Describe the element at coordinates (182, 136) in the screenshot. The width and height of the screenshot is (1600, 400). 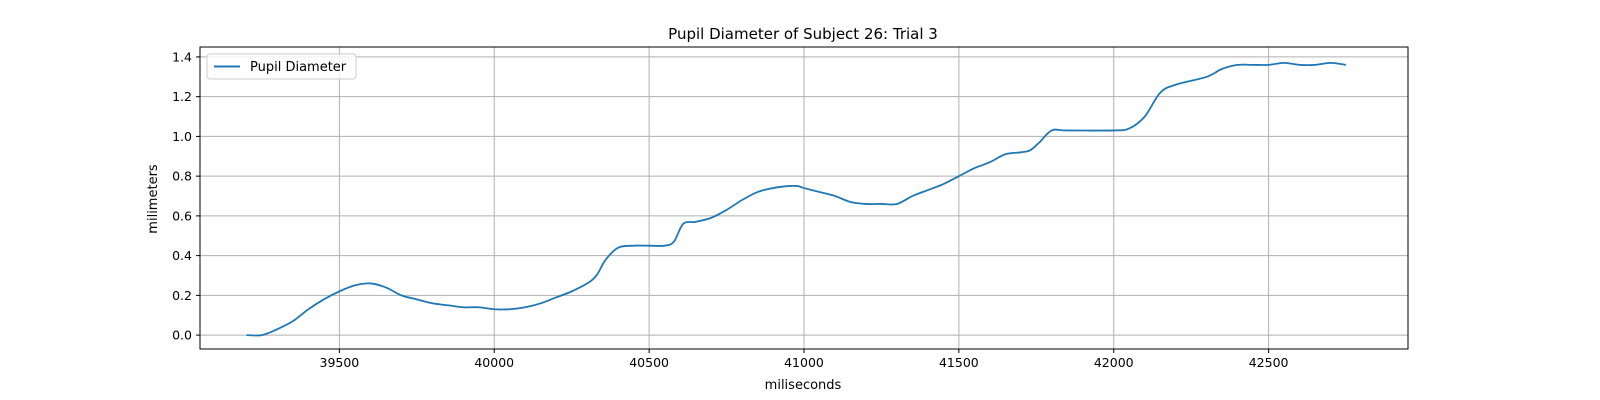
I see `y-tick-label: 1.0` at that location.